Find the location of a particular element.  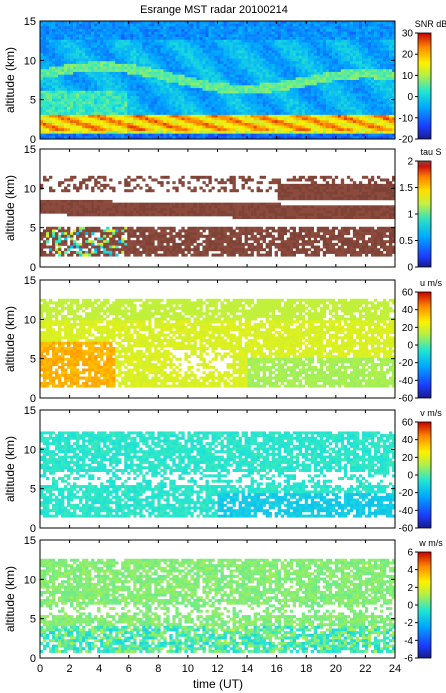

colorbar-tick-label: 1 is located at coordinates (410, 215).